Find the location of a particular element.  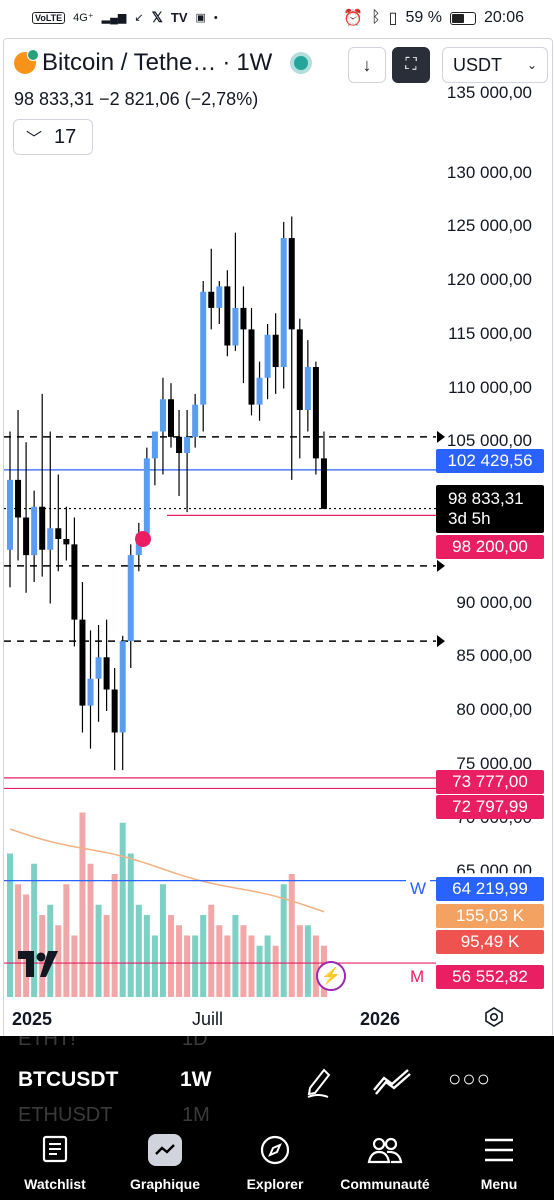

price-tick: 120 000,00 is located at coordinates (489, 279).